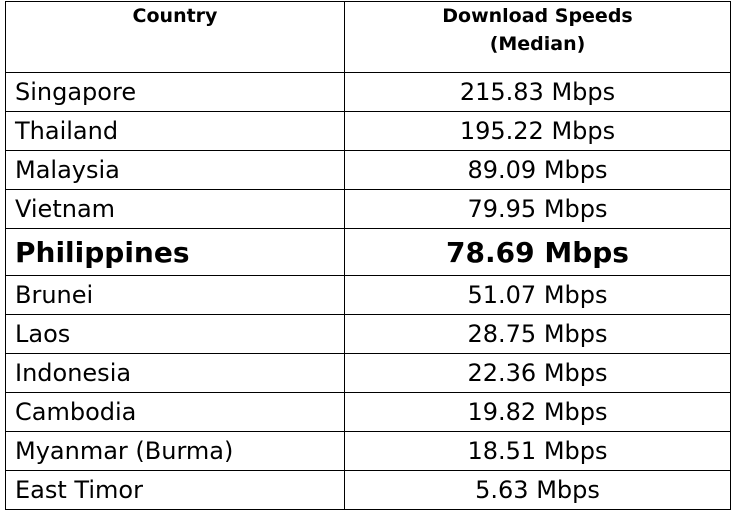 This screenshot has height=516, width=734. Describe the element at coordinates (537, 373) in the screenshot. I see `download-speed-cell: 22.36 Mbps` at that location.